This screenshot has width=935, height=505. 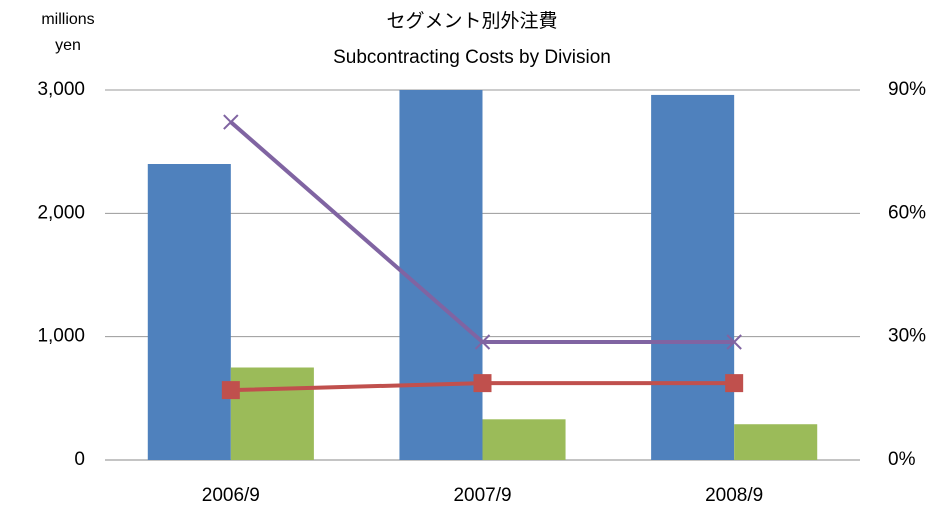 I want to click on y-tick-label: 2,000, so click(x=61, y=212).